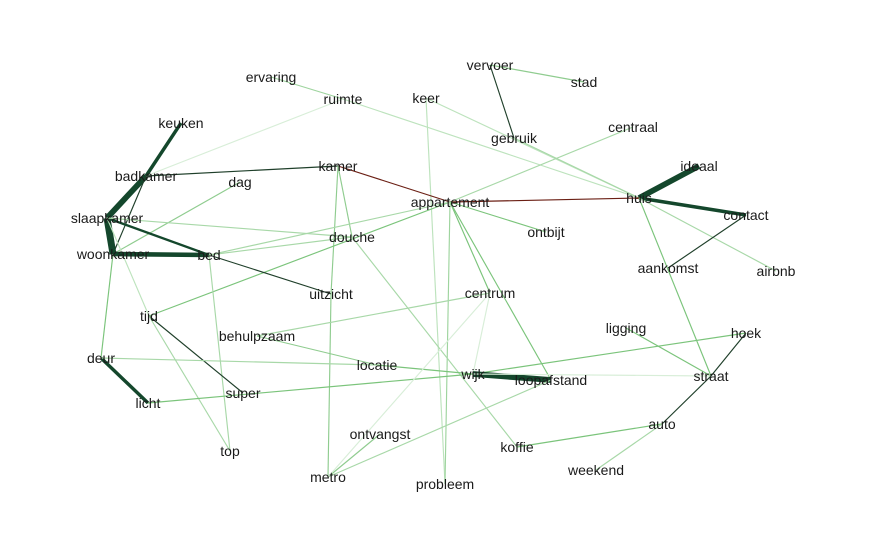 This screenshot has height=545, width=878. I want to click on node-douche: douche, so click(352, 237).